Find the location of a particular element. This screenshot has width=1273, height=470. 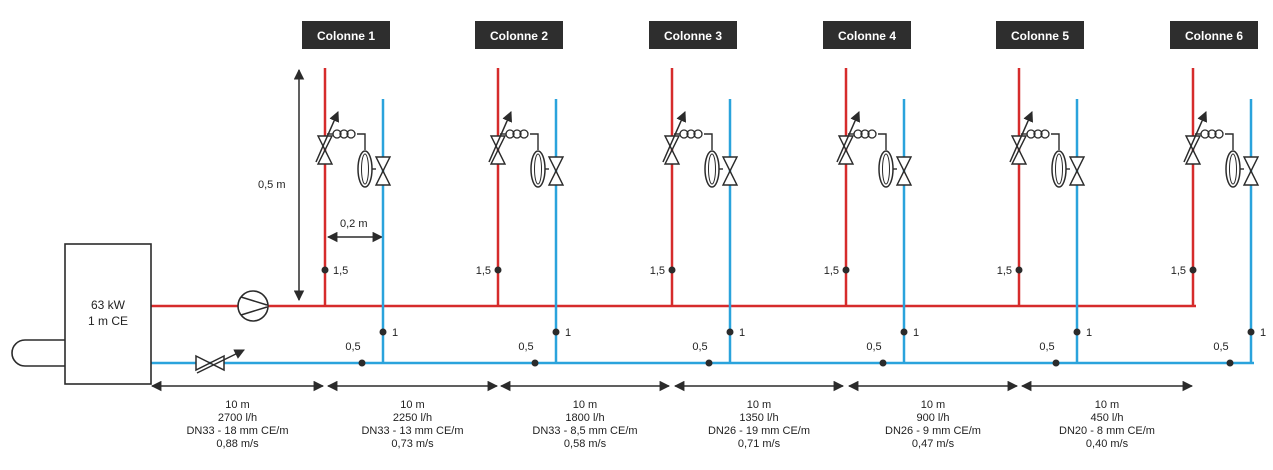

column-1: Colonne 1 1,5 1 0,5 is located at coordinates (350, 194).